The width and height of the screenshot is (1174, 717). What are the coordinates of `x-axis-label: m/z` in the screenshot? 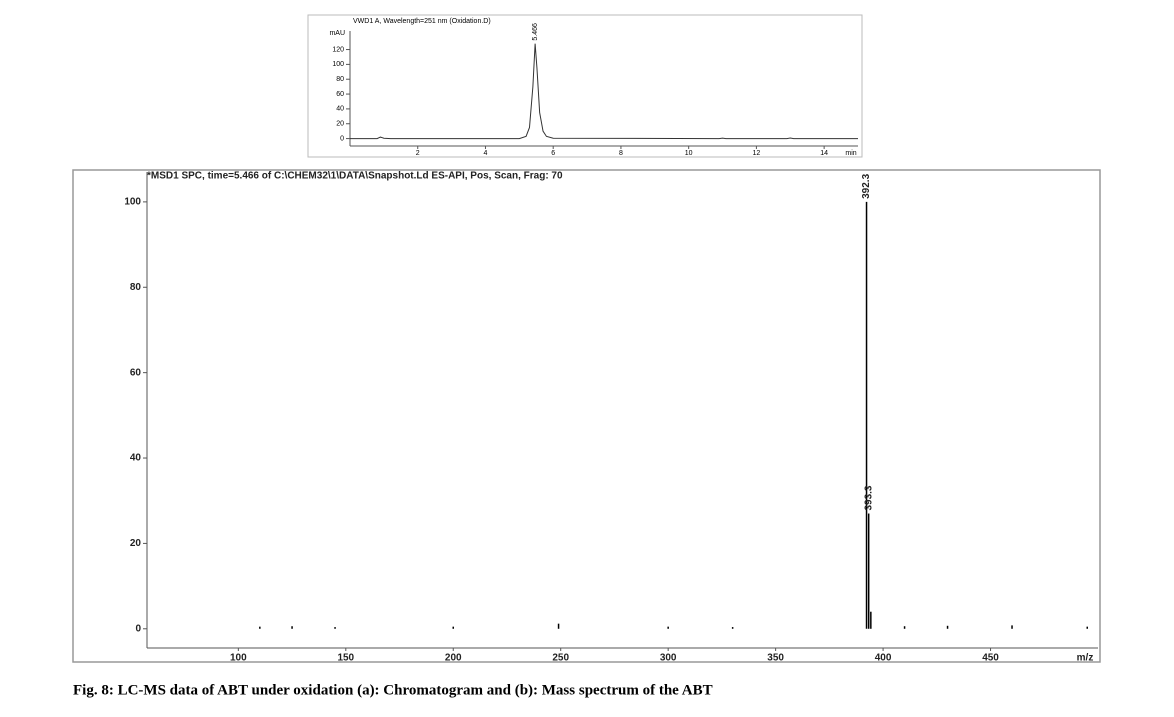 It's located at (1085, 658).